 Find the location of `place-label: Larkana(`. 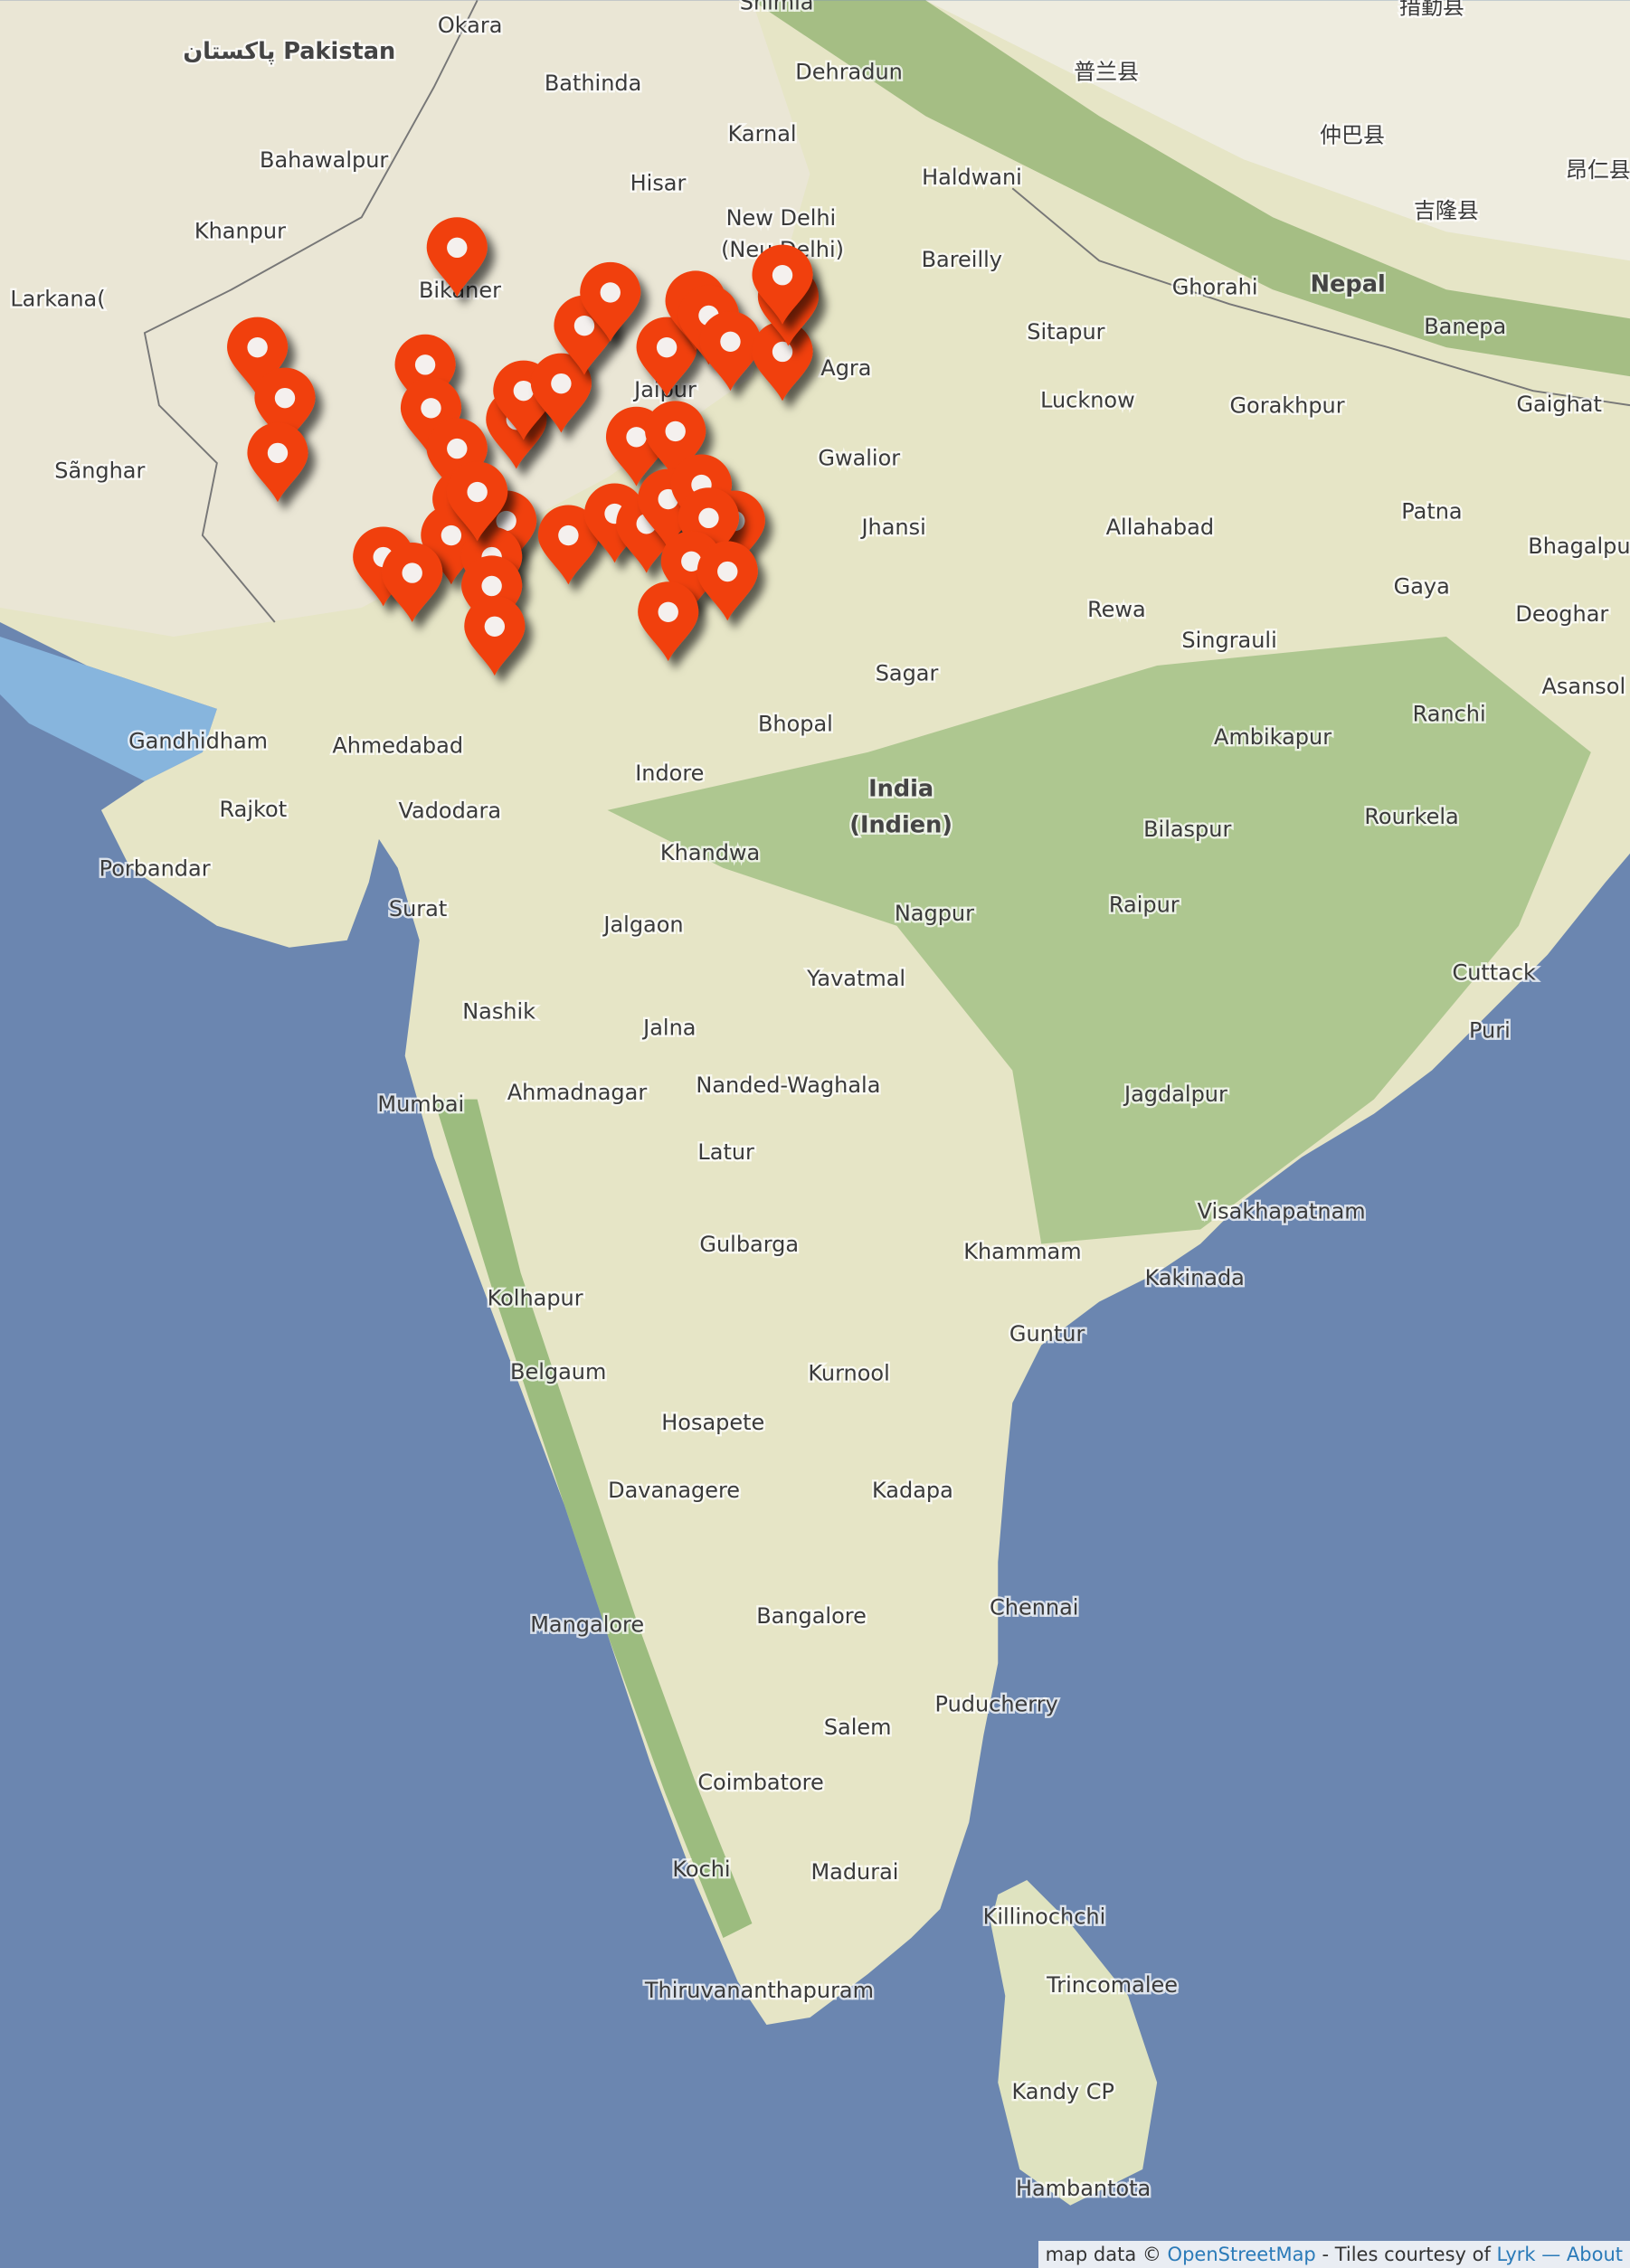

place-label: Larkana( is located at coordinates (57, 298).